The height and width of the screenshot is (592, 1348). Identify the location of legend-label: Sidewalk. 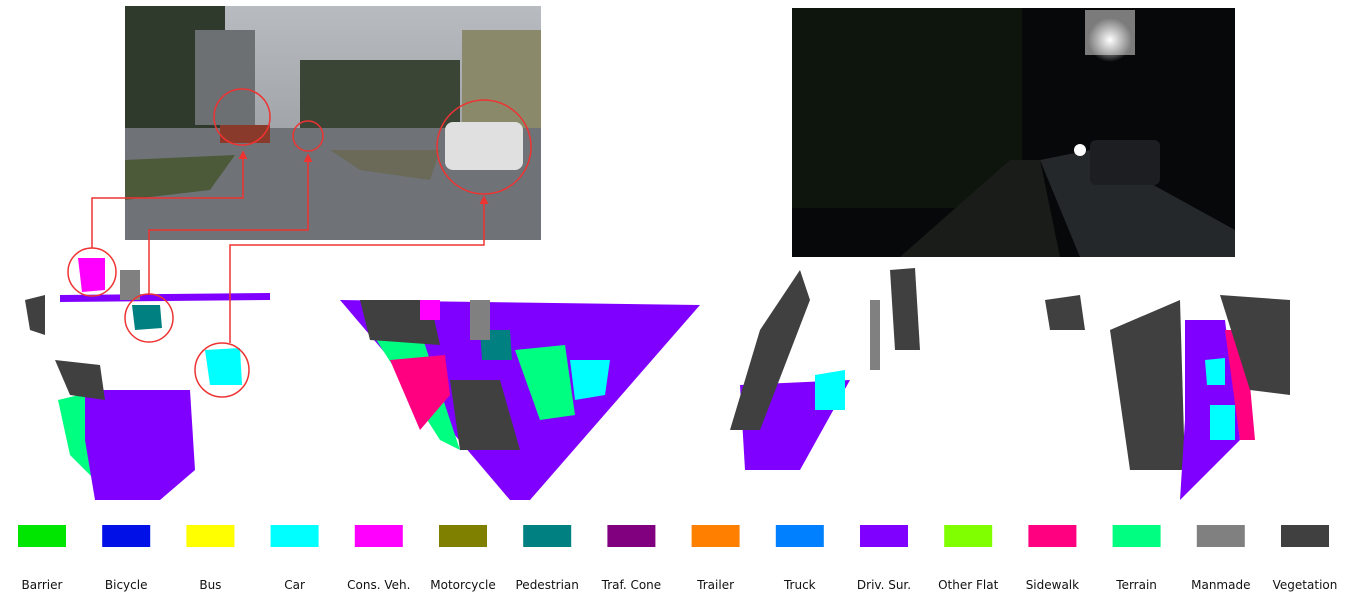
(1052, 585).